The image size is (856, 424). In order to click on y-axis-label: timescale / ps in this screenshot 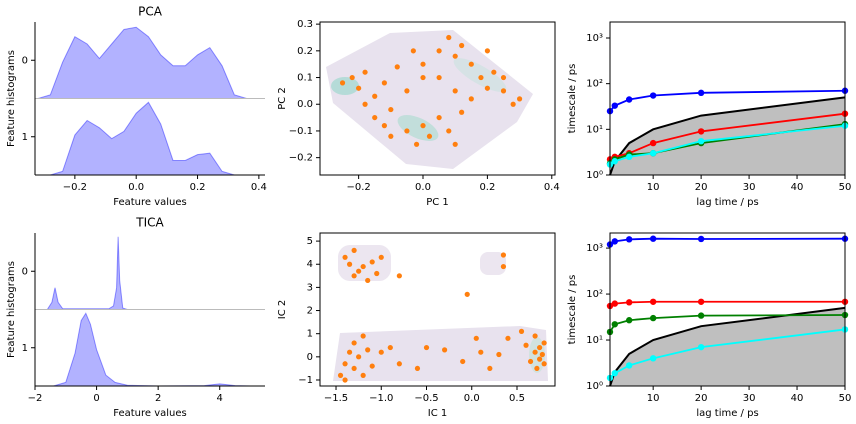, I will do `click(572, 310)`.